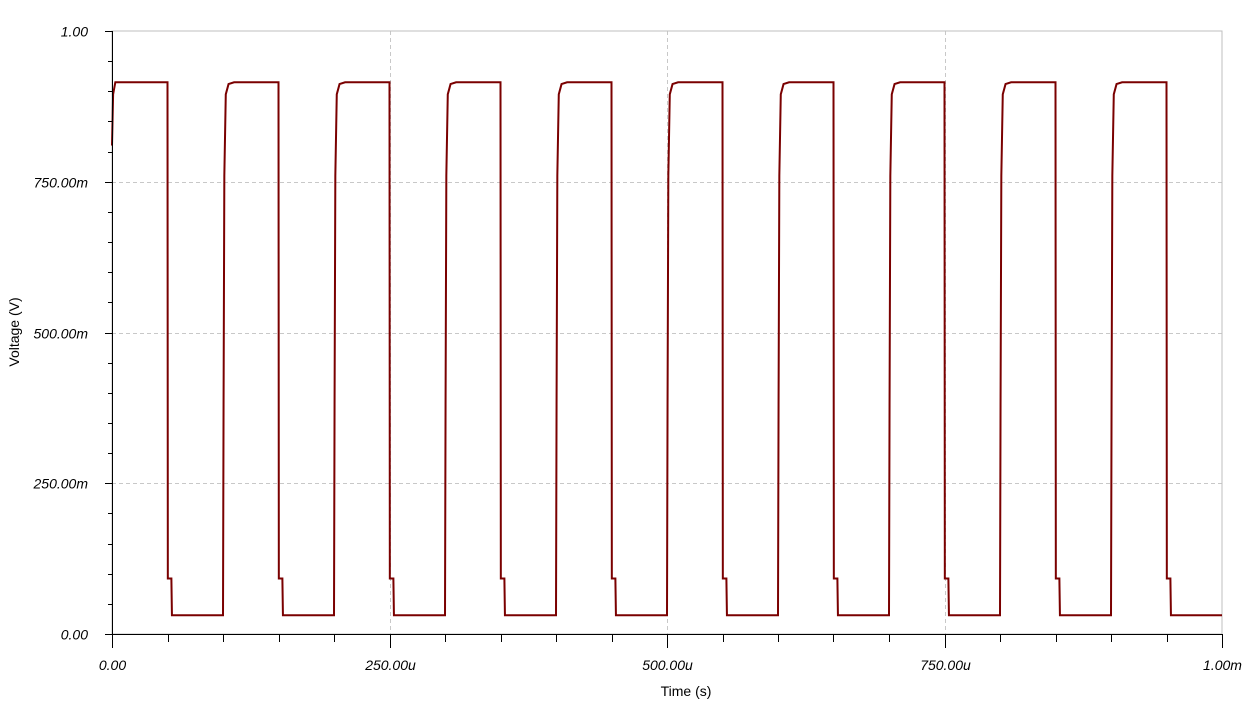 The image size is (1260, 711). Describe the element at coordinates (61, 183) in the screenshot. I see `y-tick-label: 750.00m` at that location.